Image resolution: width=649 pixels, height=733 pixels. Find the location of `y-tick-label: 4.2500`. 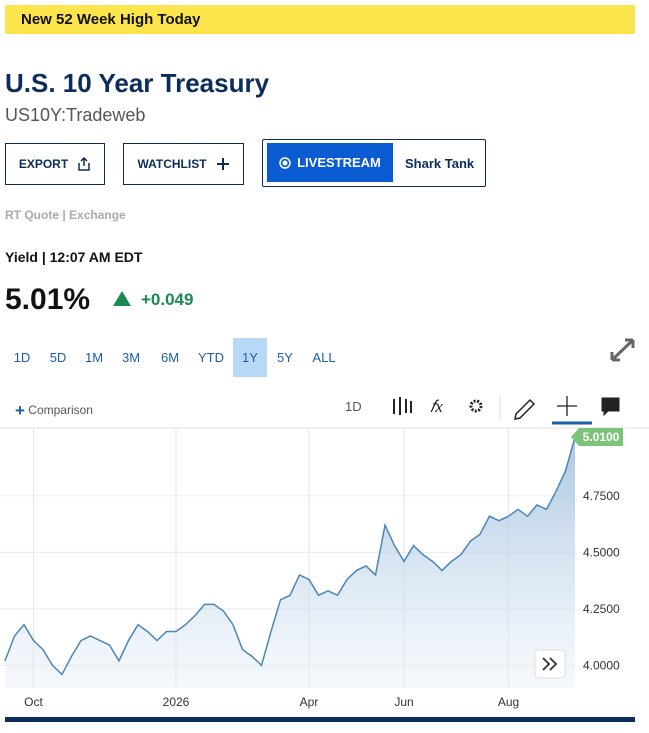

y-tick-label: 4.2500 is located at coordinates (601, 609).